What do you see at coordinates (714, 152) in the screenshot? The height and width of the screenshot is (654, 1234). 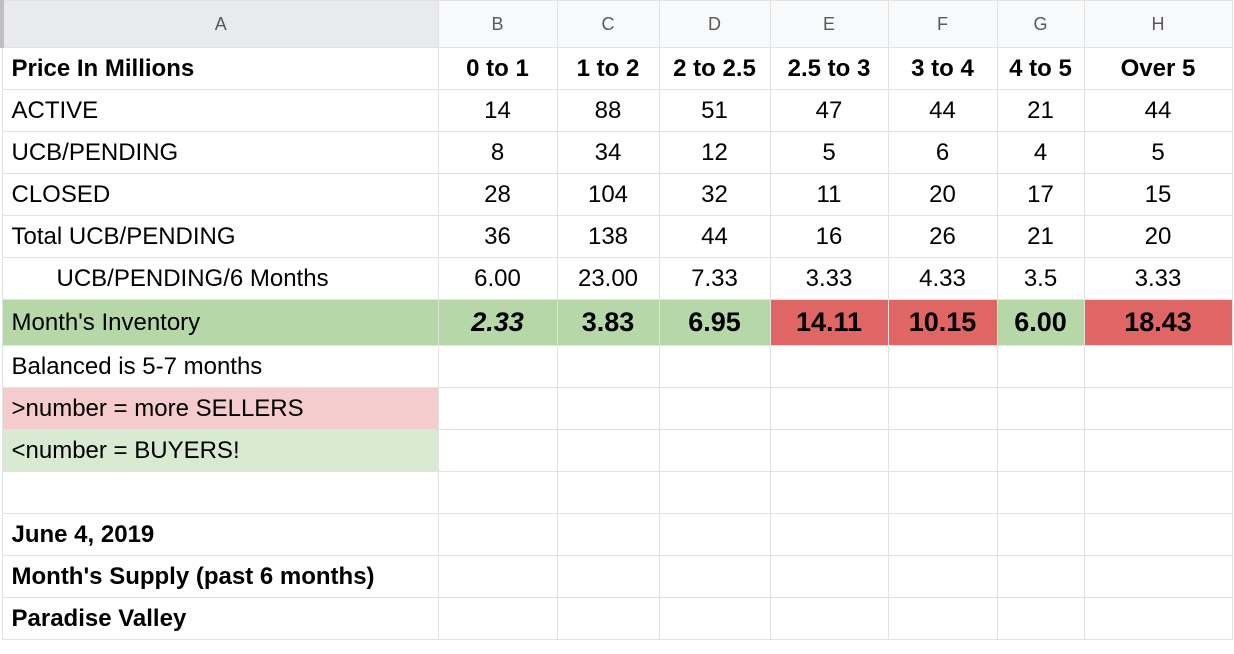 I see `cell-d4: 12` at bounding box center [714, 152].